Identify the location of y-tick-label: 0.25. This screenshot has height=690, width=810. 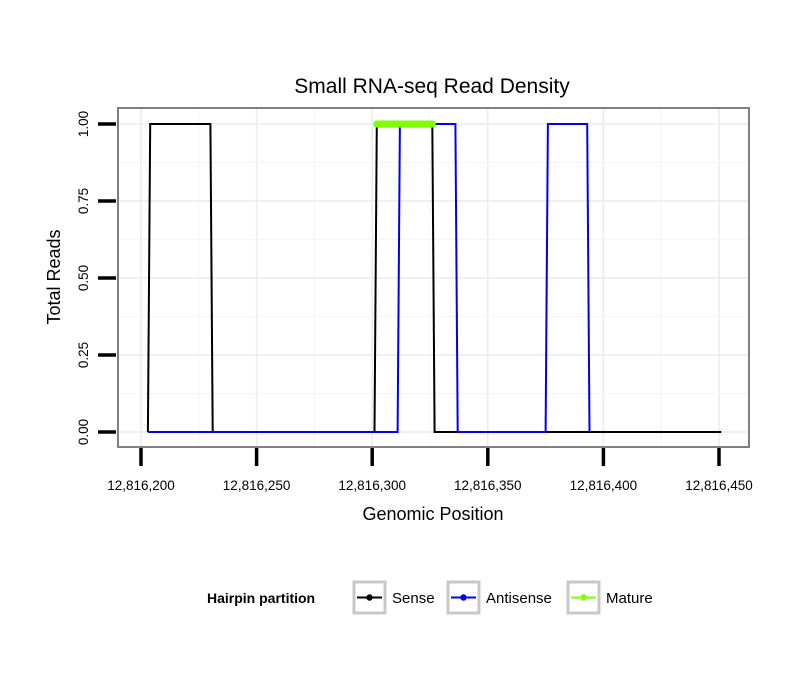
(83, 355).